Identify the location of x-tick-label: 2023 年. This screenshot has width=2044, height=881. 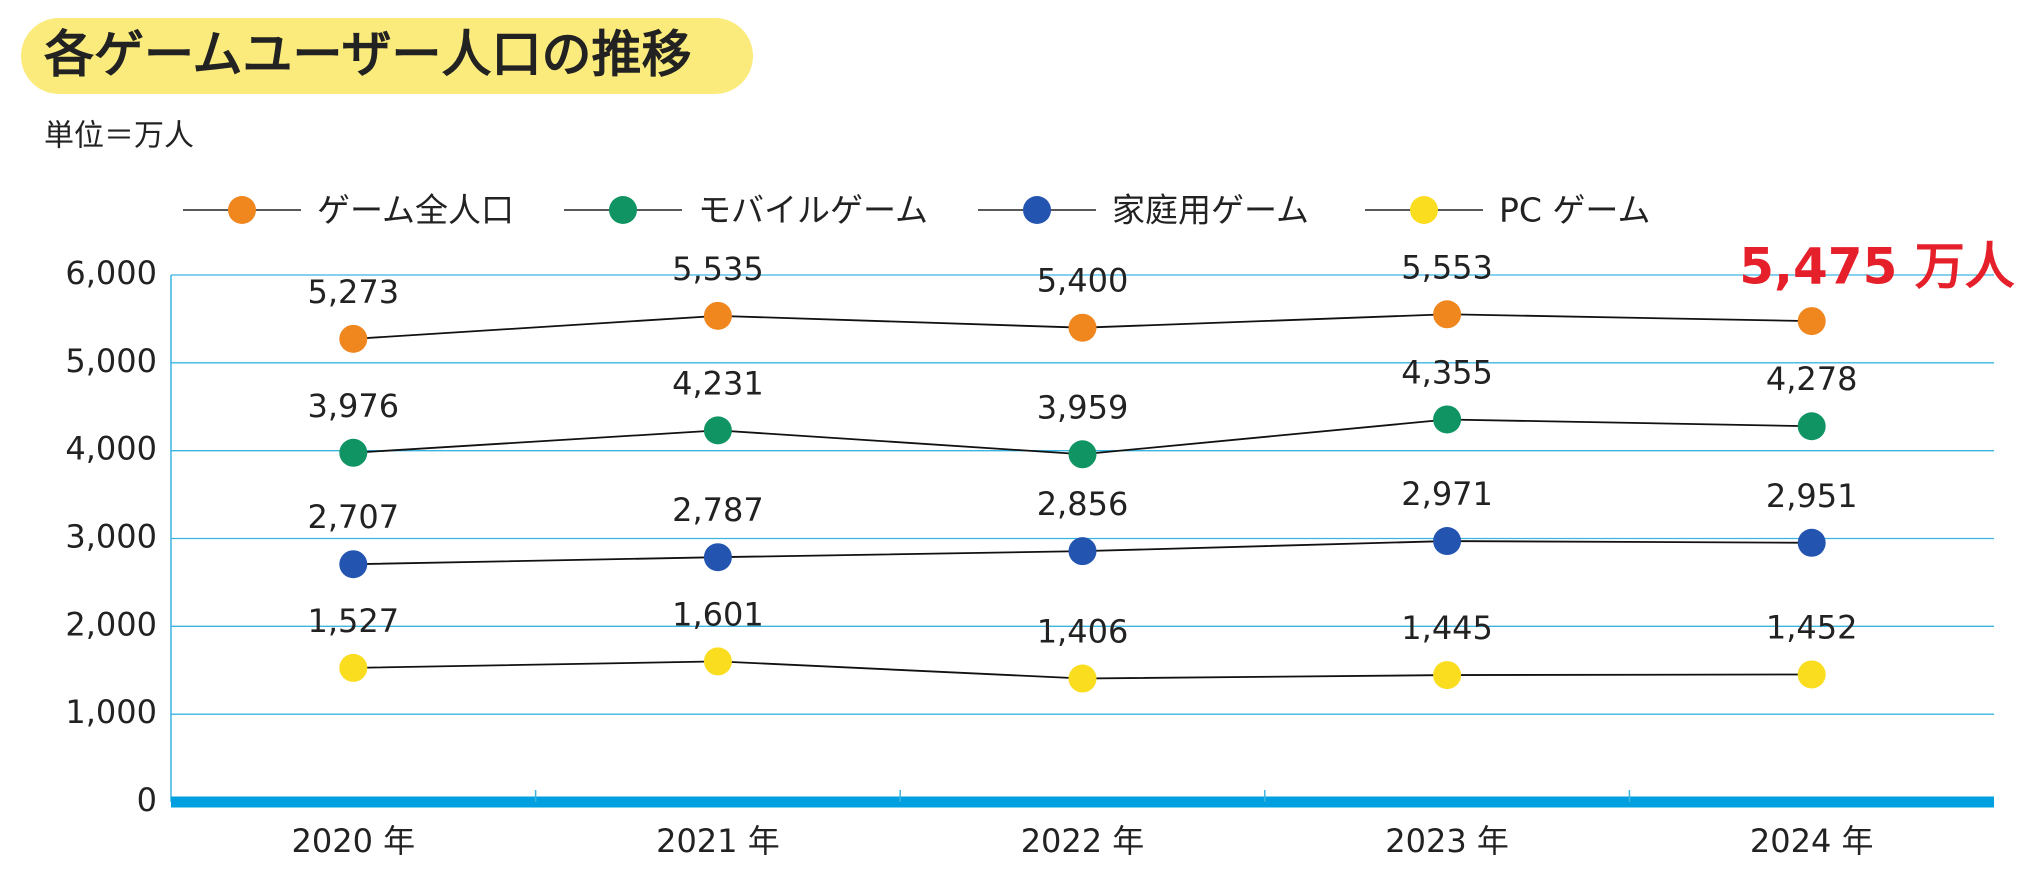
(1447, 841).